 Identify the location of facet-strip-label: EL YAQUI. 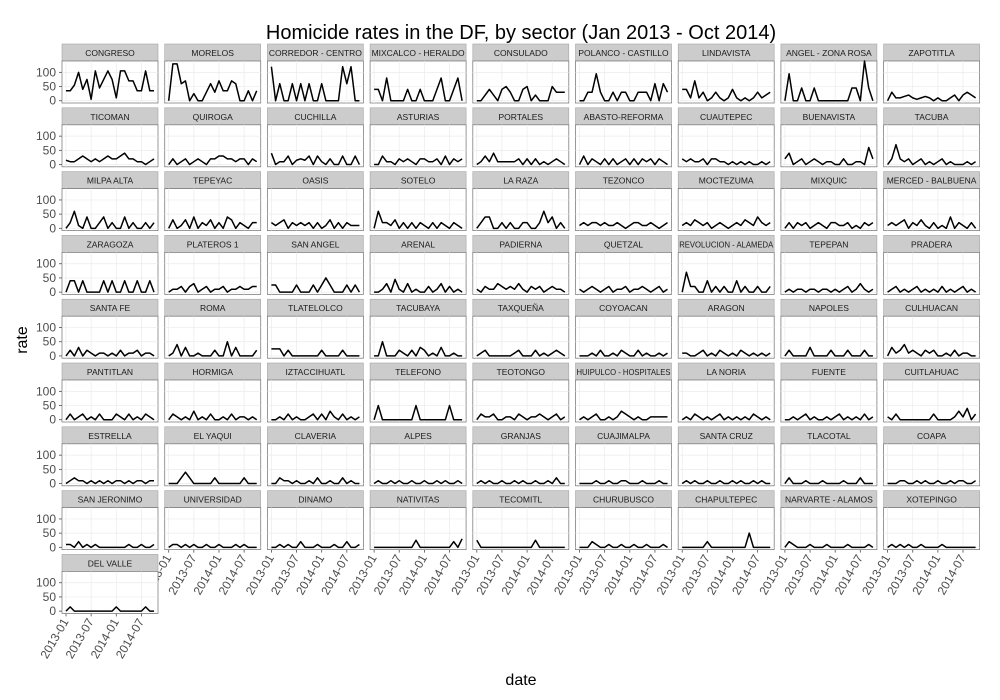
(213, 436).